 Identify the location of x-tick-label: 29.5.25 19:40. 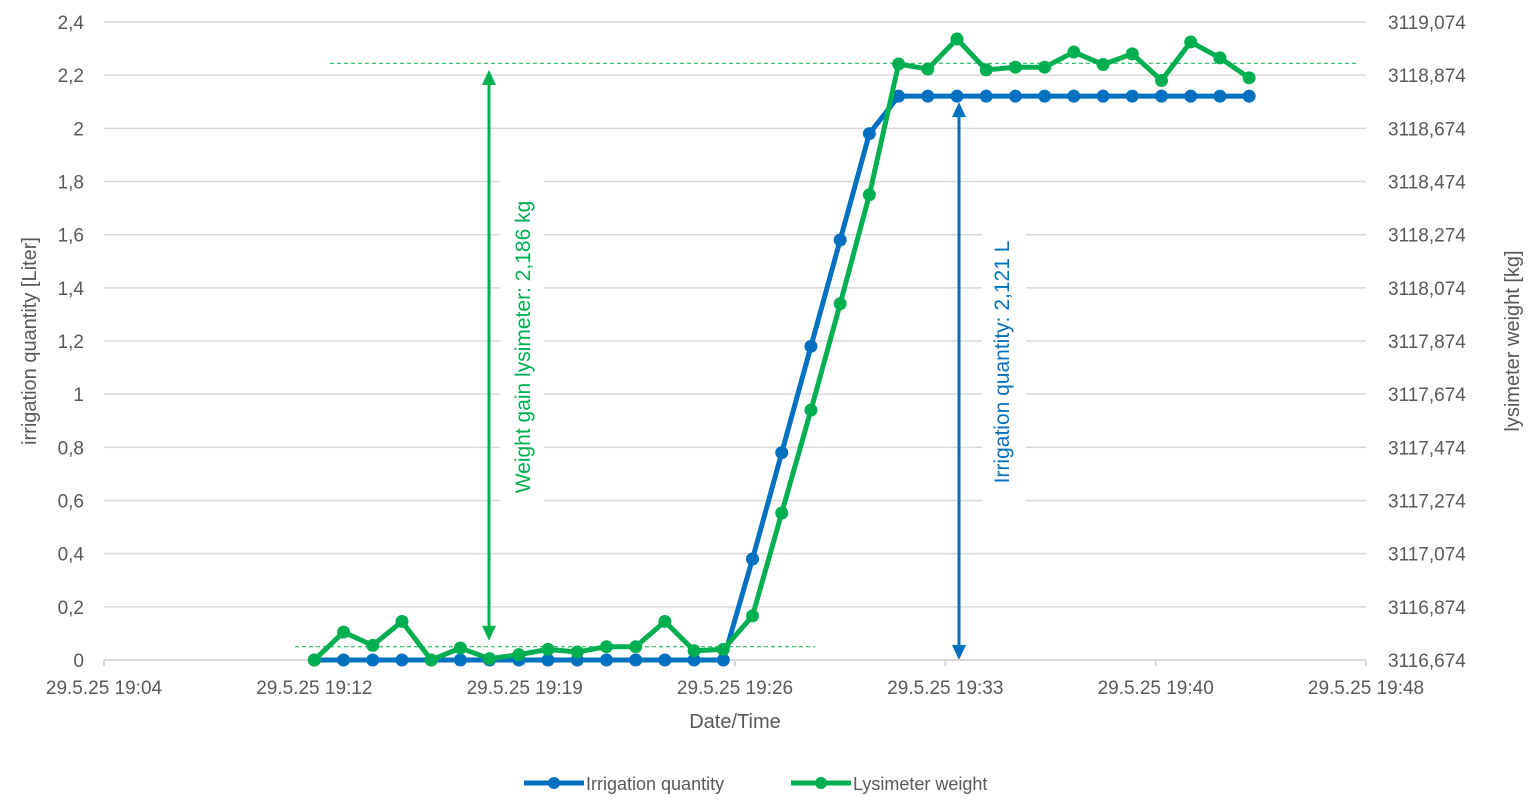
(1156, 688).